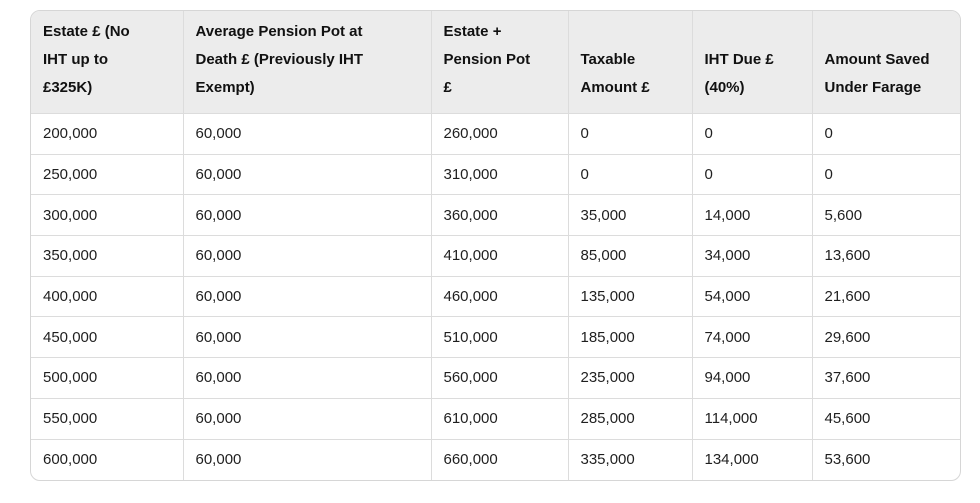 The width and height of the screenshot is (980, 503). I want to click on table-cell: 335,000, so click(630, 459).